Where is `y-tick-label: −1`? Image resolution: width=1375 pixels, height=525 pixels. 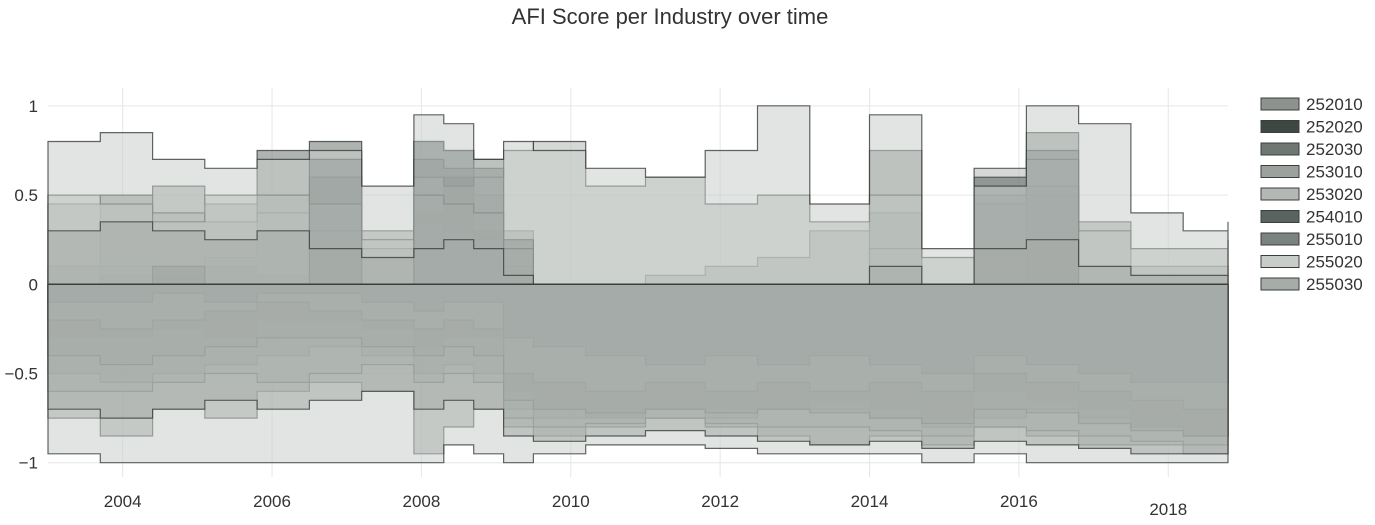 y-tick-label: −1 is located at coordinates (28, 463).